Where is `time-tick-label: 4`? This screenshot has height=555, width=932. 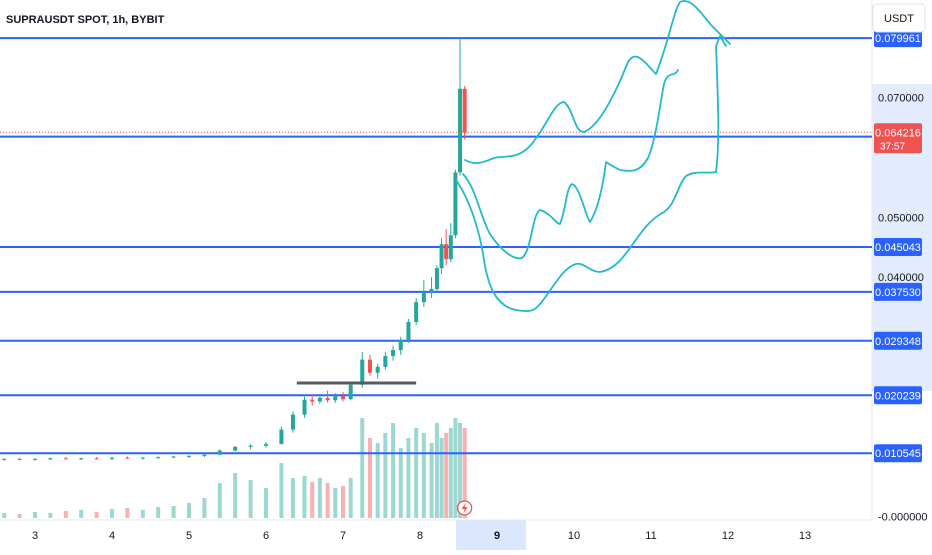
time-tick-label: 4 is located at coordinates (112, 536).